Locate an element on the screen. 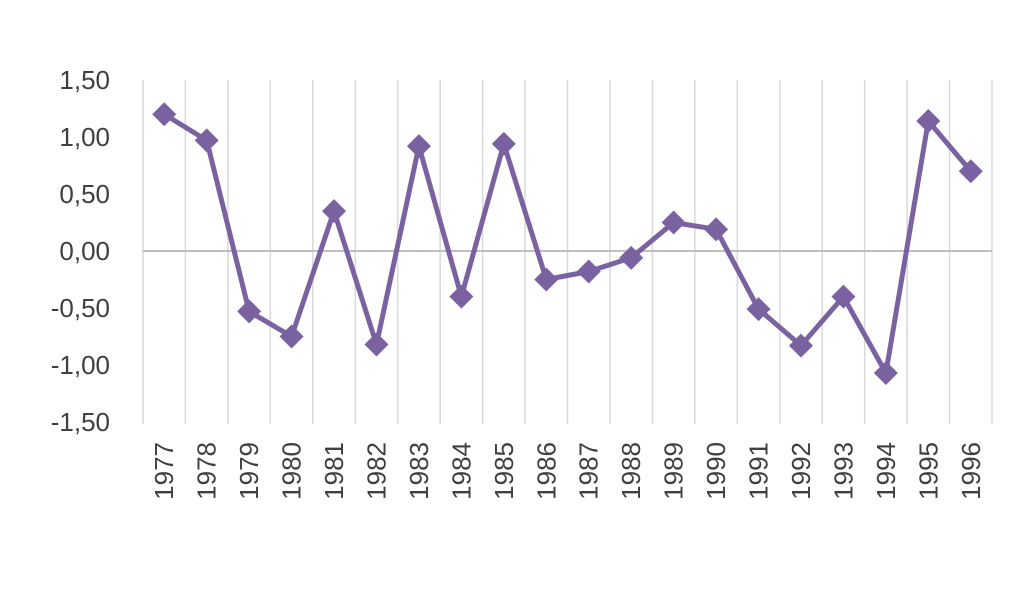 Image resolution: width=1025 pixels, height=591 pixels. x-tick-label: 1995 is located at coordinates (928, 471).